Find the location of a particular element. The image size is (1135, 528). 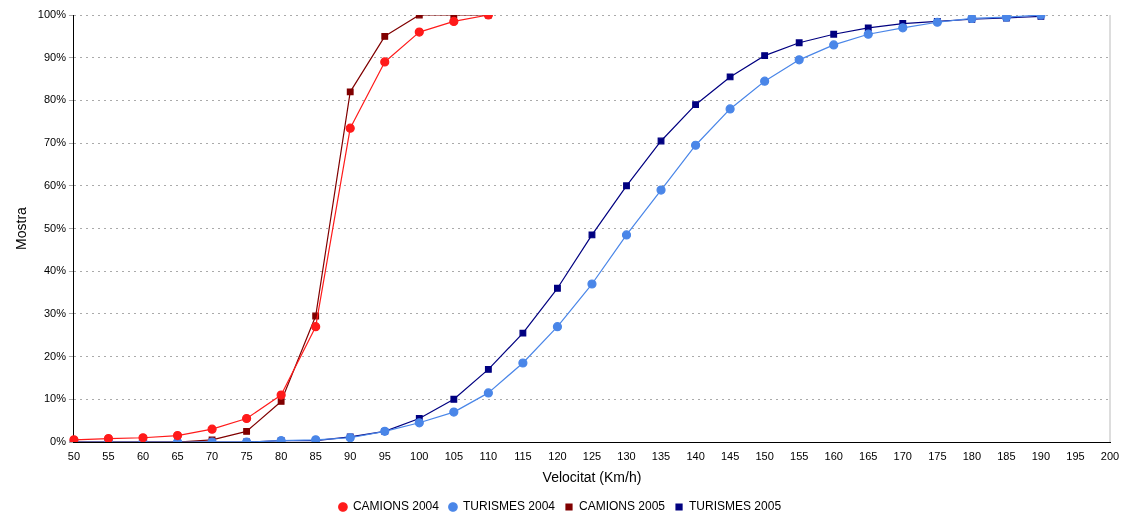

x-tick-label: 200 is located at coordinates (1110, 455).